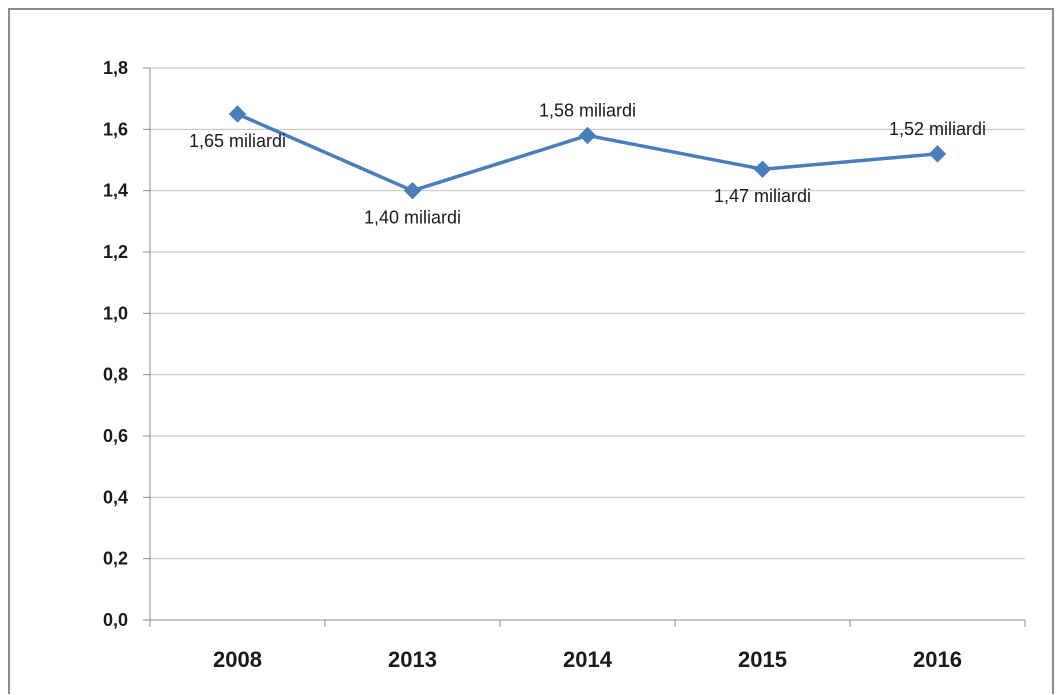 The width and height of the screenshot is (1060, 695). I want to click on y-tick-label: 1,4, so click(115, 191).